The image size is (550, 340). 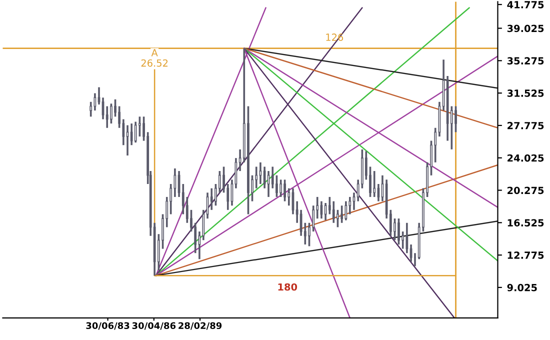 I want to click on annotation: 26.52, so click(x=154, y=63).